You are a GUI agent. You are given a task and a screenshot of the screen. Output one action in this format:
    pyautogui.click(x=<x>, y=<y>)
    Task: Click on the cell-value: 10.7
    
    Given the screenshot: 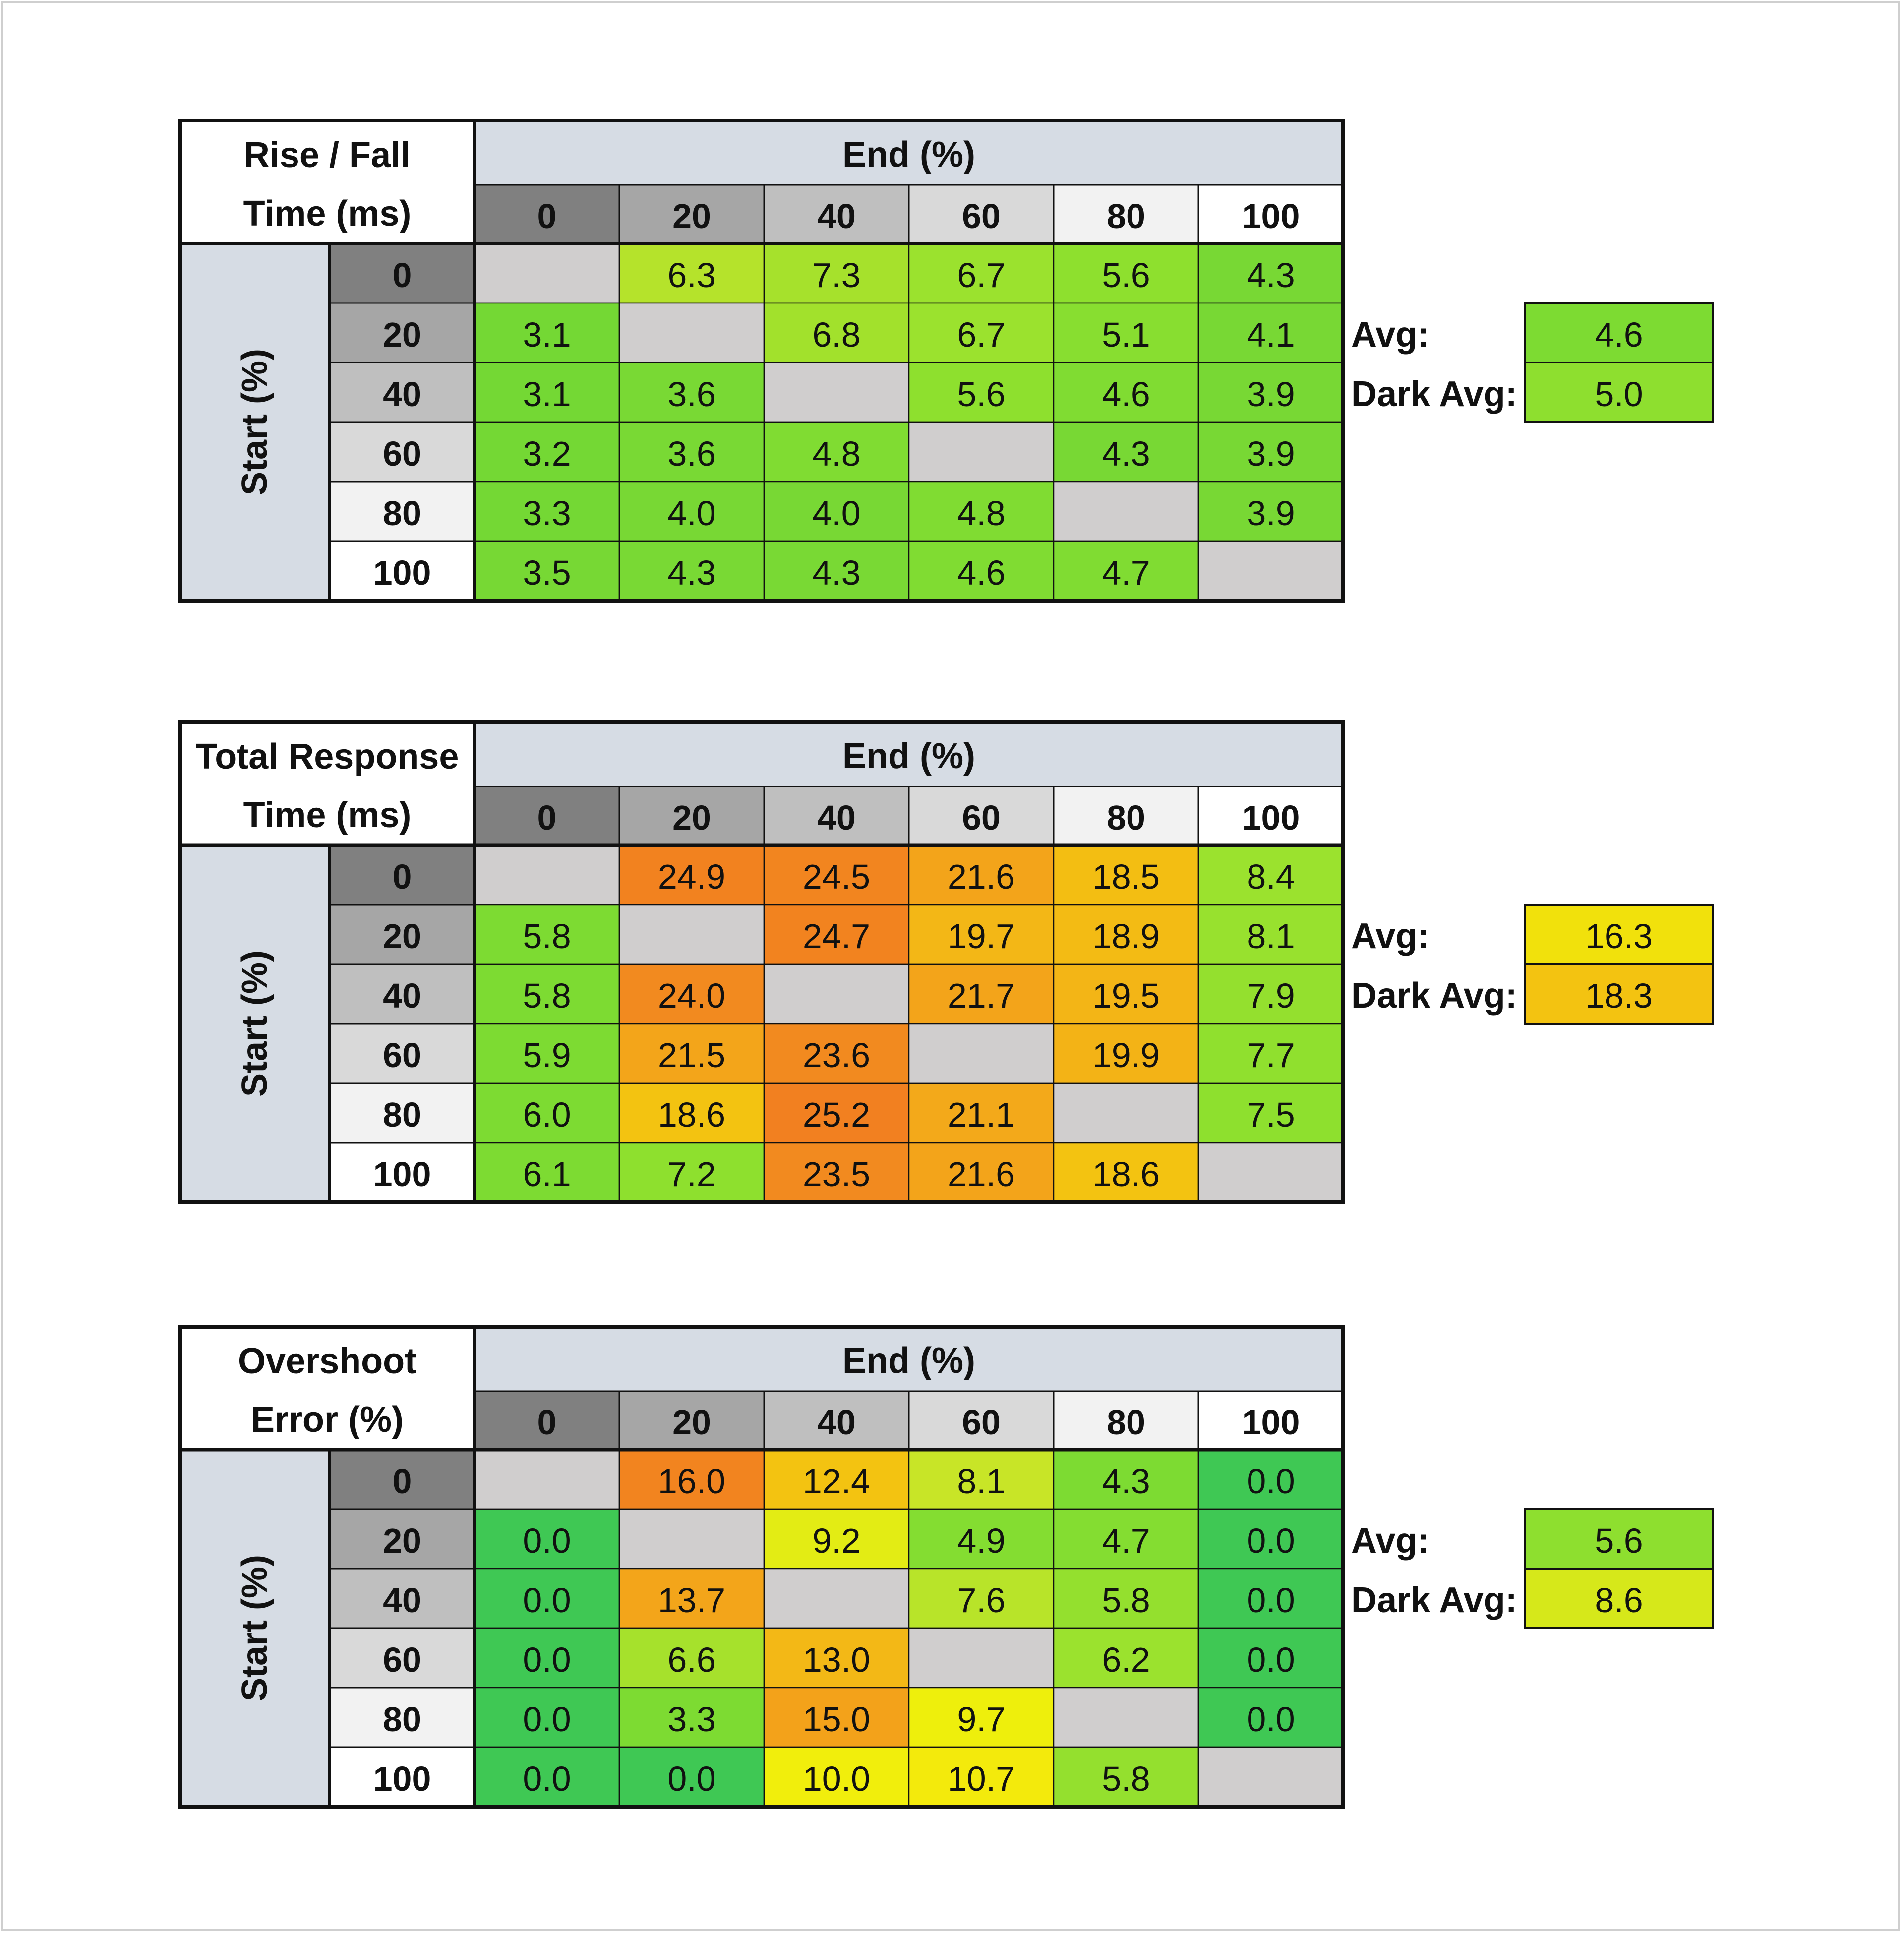 What is the action you would take?
    pyautogui.click(x=981, y=1778)
    